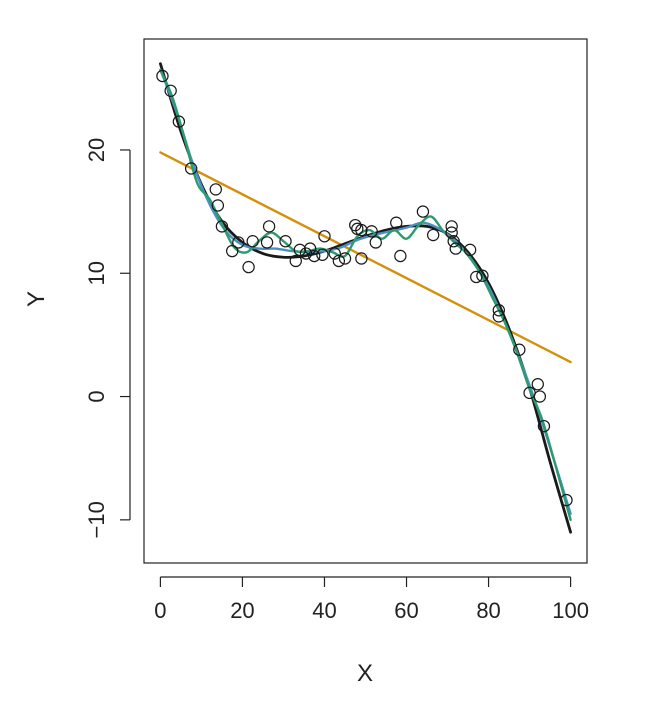 This screenshot has height=718, width=648. Describe the element at coordinates (96, 519) in the screenshot. I see `y-tick-label: −10` at that location.